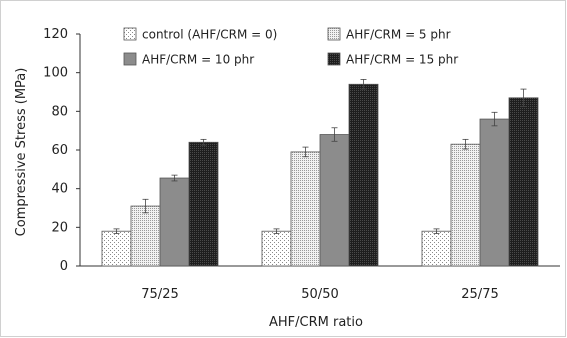 The image size is (567, 338). Describe the element at coordinates (198, 60) in the screenshot. I see `legend-label: AHF/CRM = 10 phr` at that location.